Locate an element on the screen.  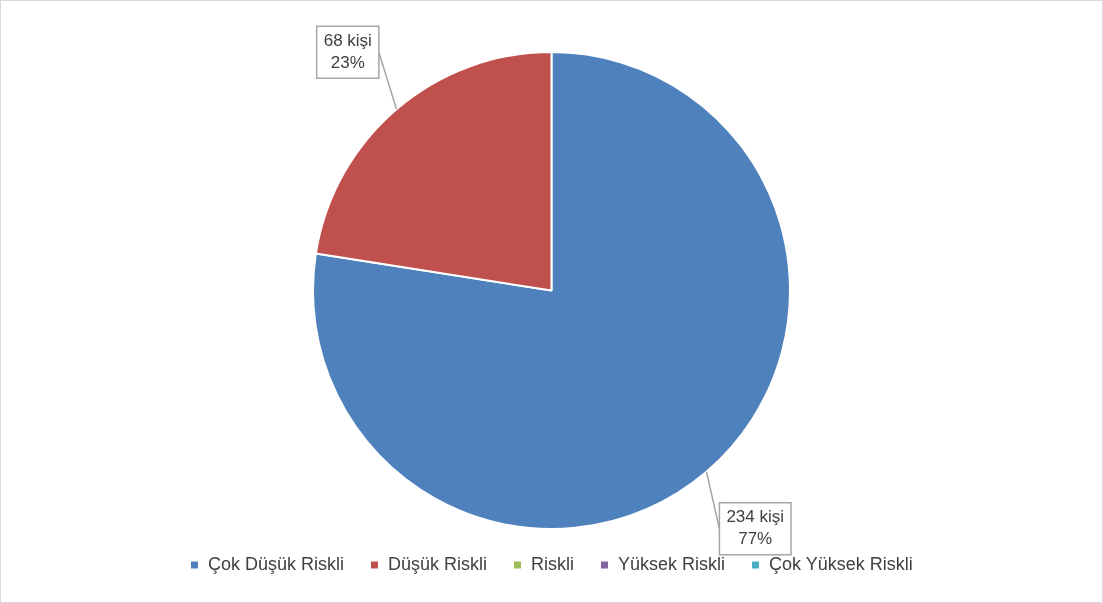
legend-label: Çok Düşük Riskli is located at coordinates (275, 563).